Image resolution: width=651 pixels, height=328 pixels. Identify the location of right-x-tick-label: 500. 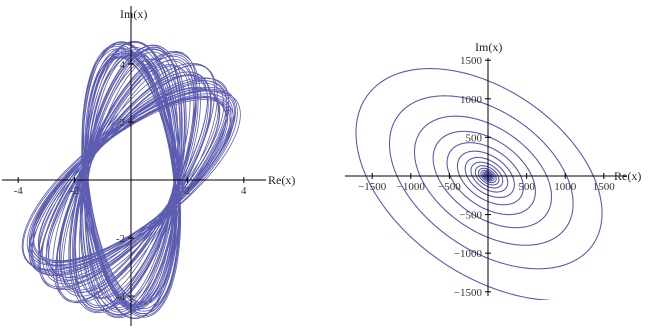
(526, 187).